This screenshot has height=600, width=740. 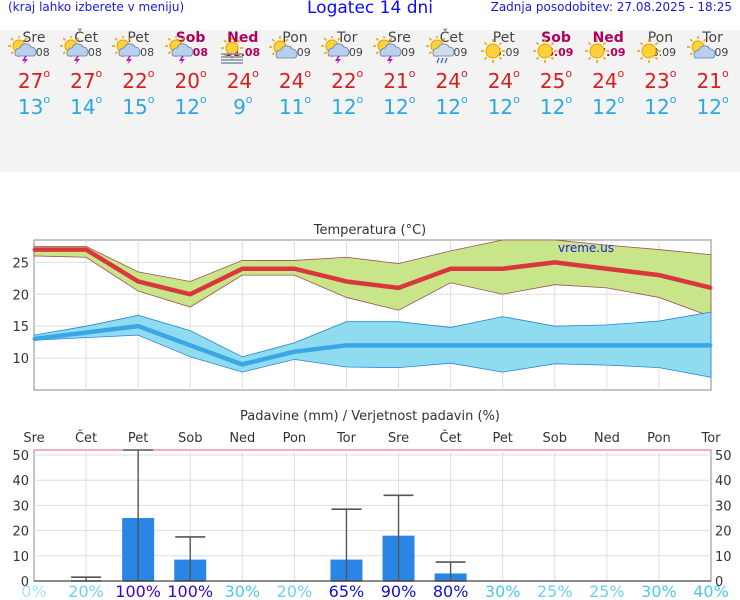 I want to click on last-update: Zadnja posodobitev: 27.08.2025 - 18:25, so click(x=611, y=7).